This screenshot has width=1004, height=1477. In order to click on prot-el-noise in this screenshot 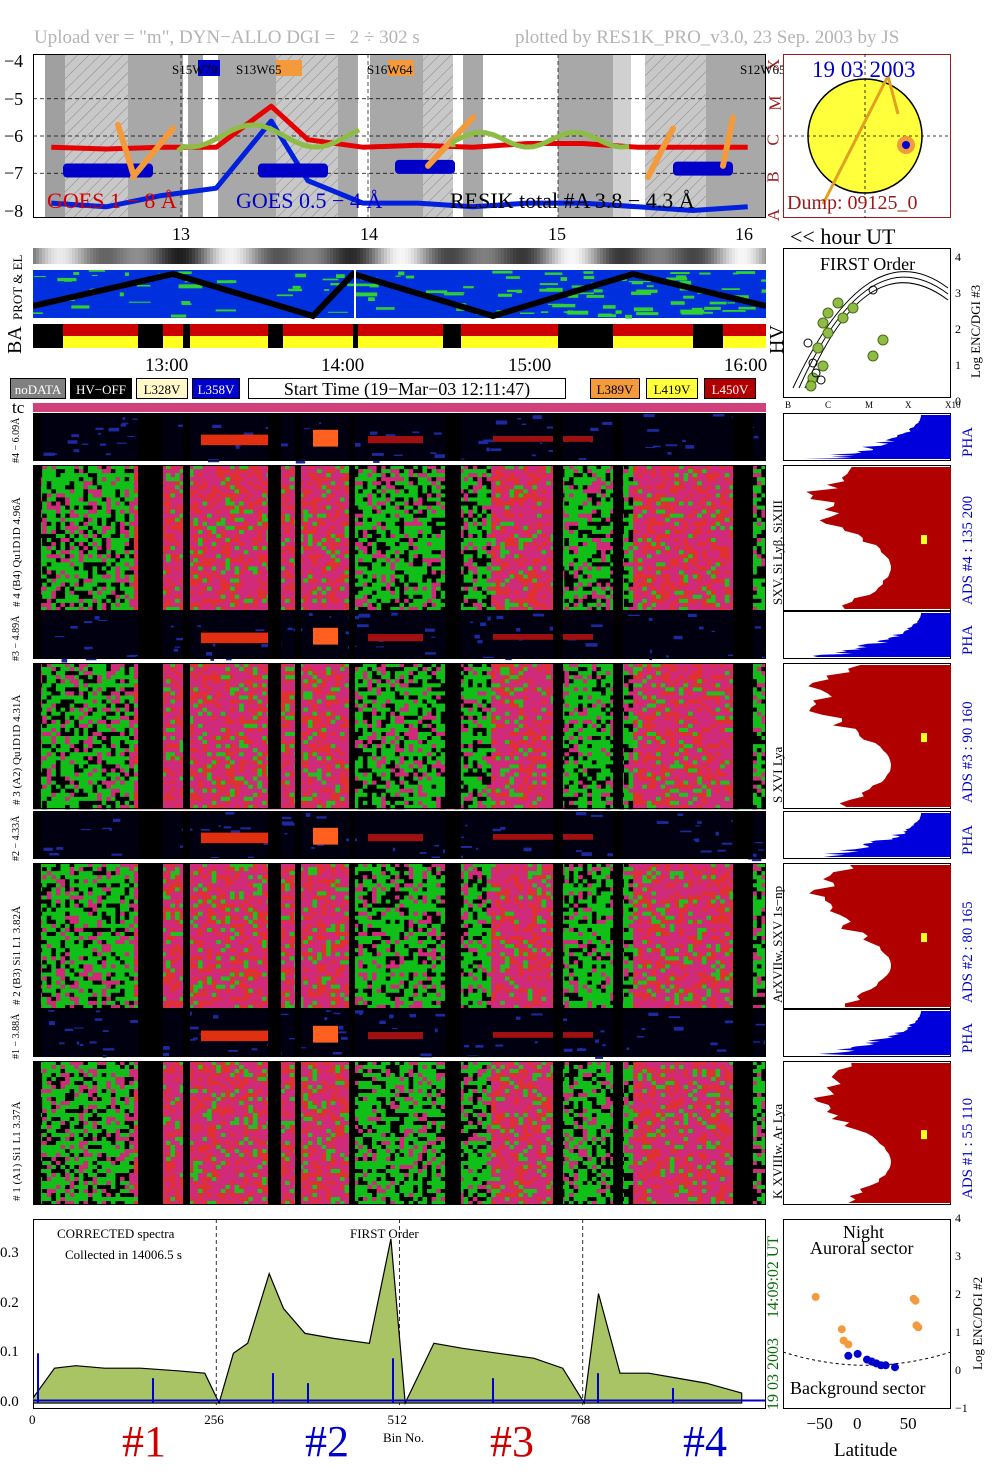, I will do `click(647, 314)`.